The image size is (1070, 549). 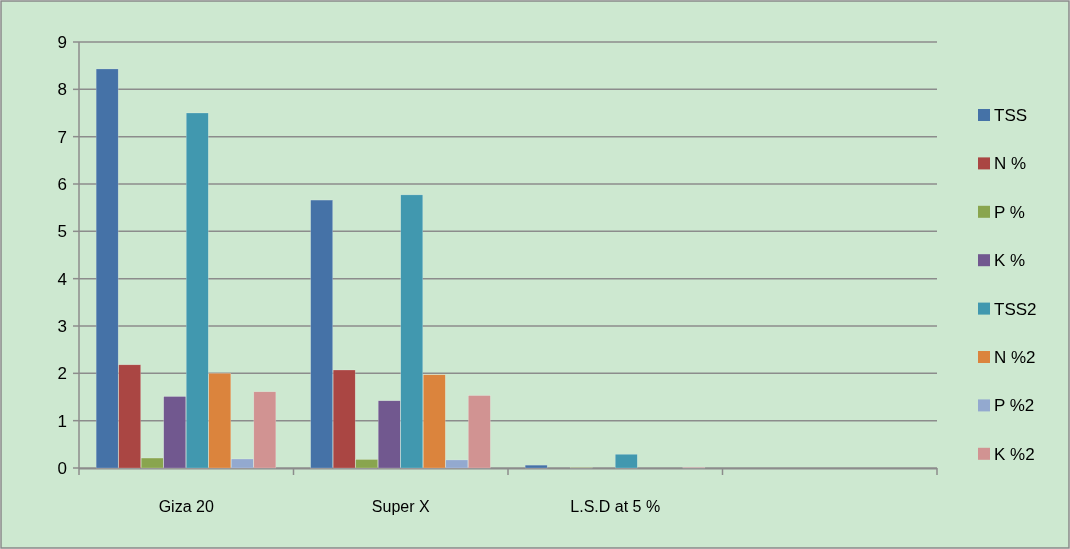 I want to click on legend-label: TSS, so click(x=1011, y=115).